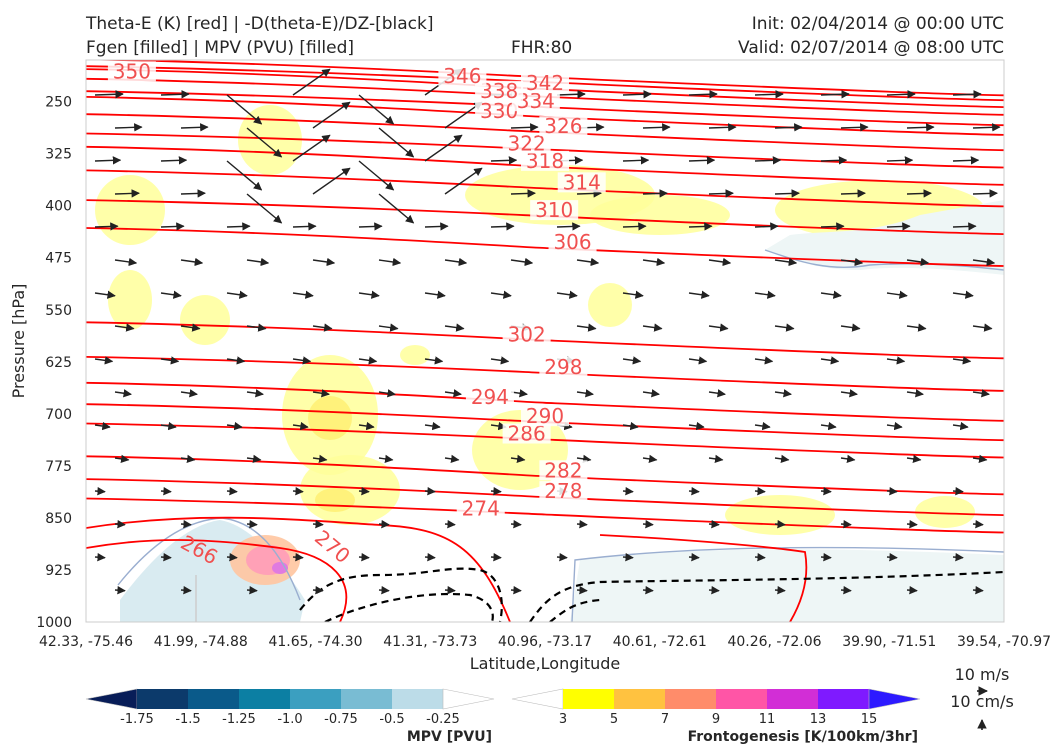  Describe the element at coordinates (201, 642) in the screenshot. I see `x-tick-label: 41.99, -74.88` at that location.